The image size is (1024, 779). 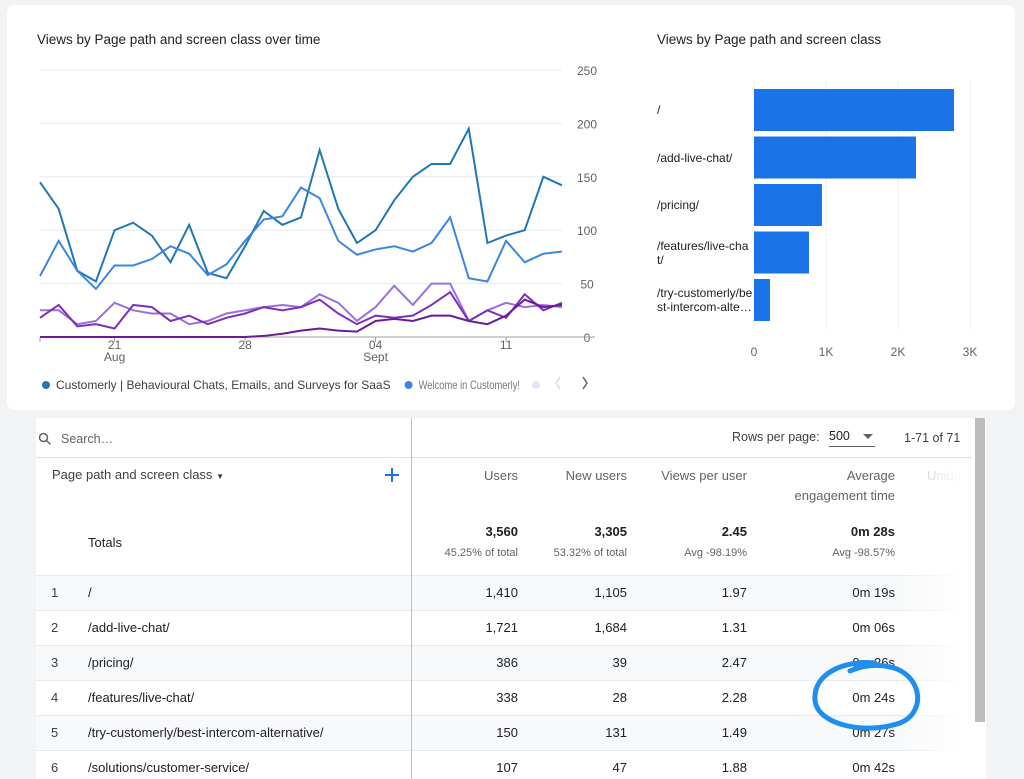 I want to click on bar-label: /pricing/, so click(x=678, y=205).